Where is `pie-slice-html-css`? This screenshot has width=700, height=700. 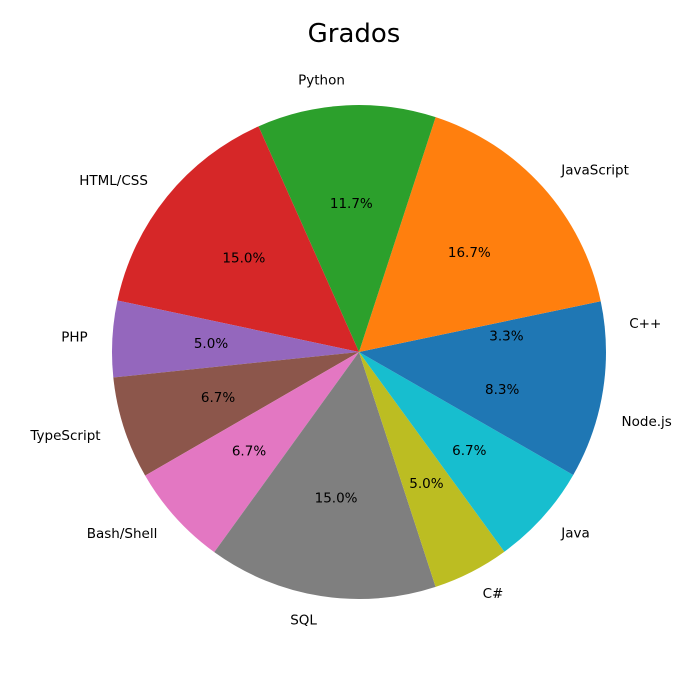
pie-slice-html-css is located at coordinates (238, 239).